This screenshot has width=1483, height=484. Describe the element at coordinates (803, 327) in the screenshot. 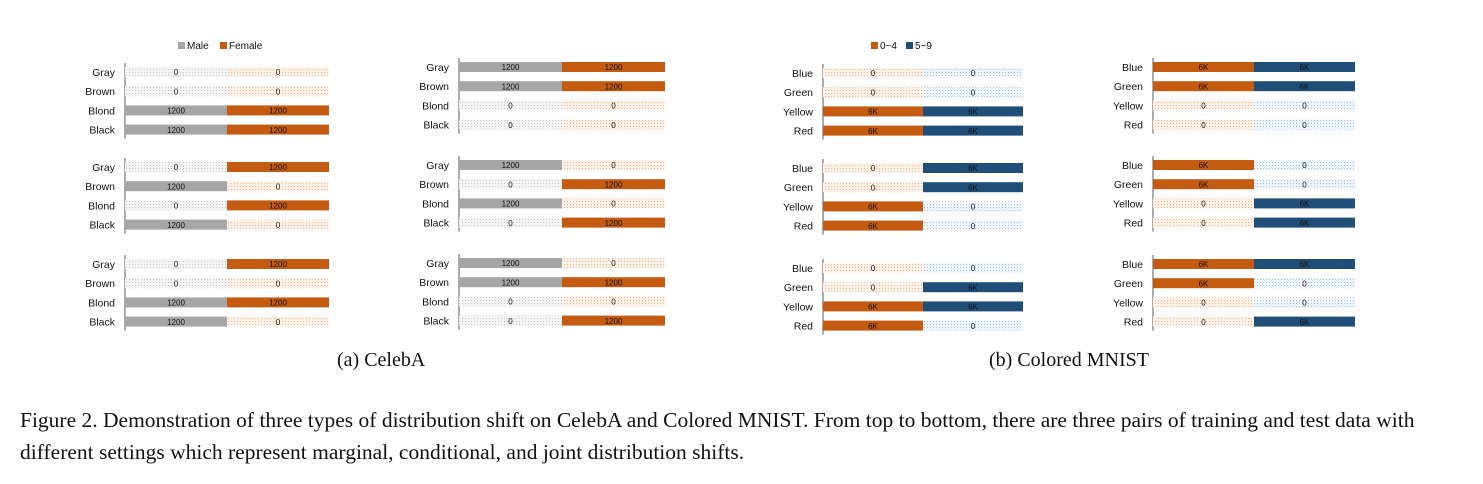

I see `category-label: Red` at that location.